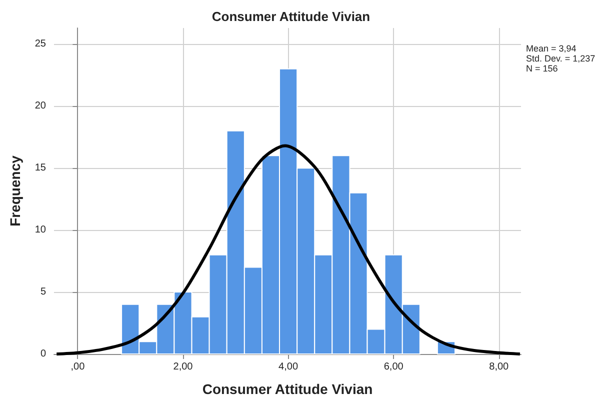 This screenshot has height=401, width=601. I want to click on chart-title: Consumer Attitude Vivian, so click(291, 16).